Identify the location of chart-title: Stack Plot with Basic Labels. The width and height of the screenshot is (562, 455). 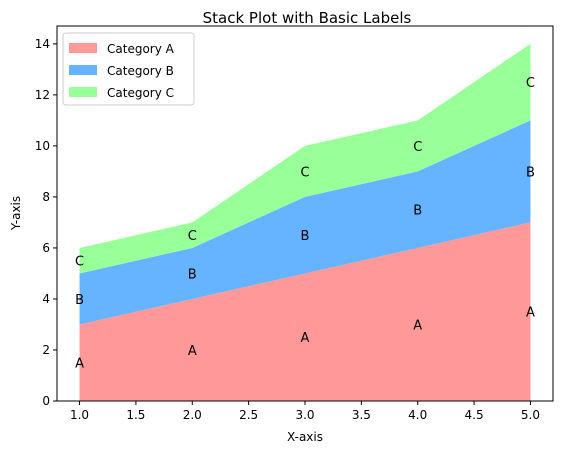
(307, 18).